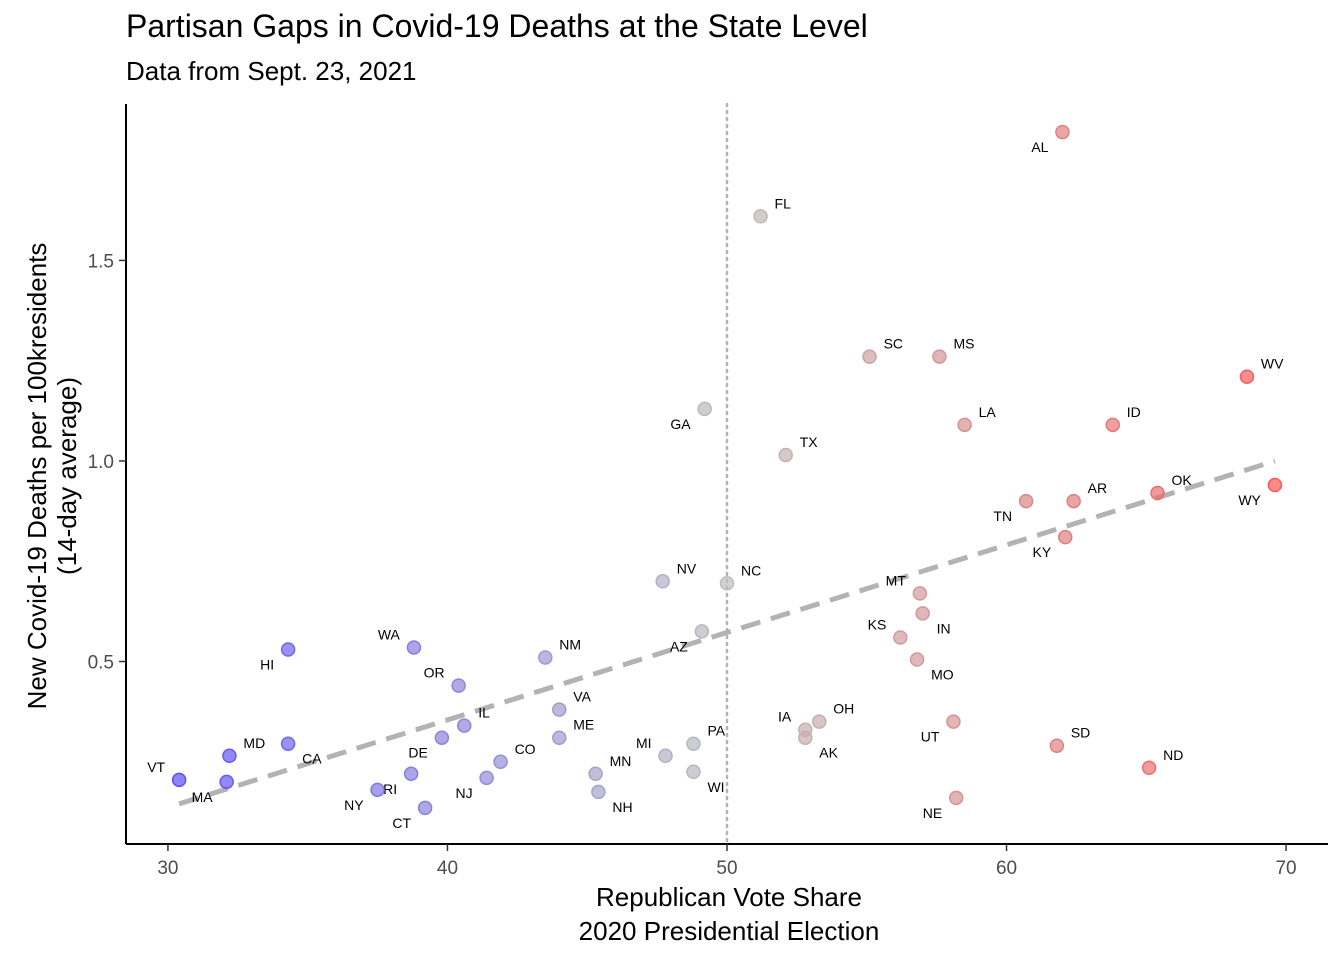 The height and width of the screenshot is (960, 1344). I want to click on label-ky: KY, so click(1042, 552).